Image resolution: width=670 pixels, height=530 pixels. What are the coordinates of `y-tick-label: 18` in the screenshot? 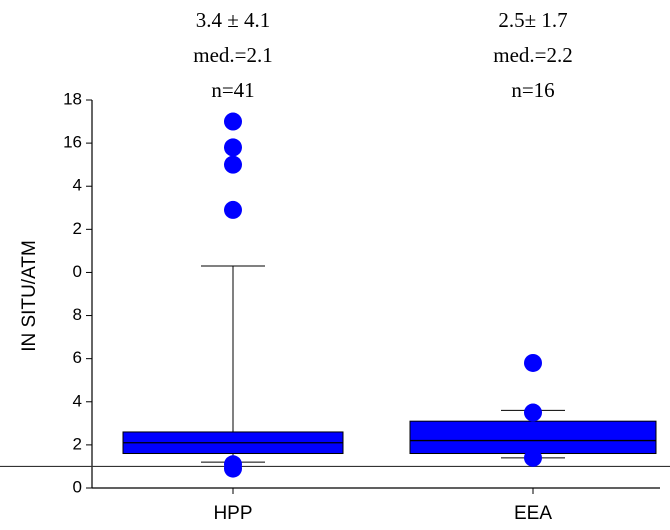 It's located at (72, 98).